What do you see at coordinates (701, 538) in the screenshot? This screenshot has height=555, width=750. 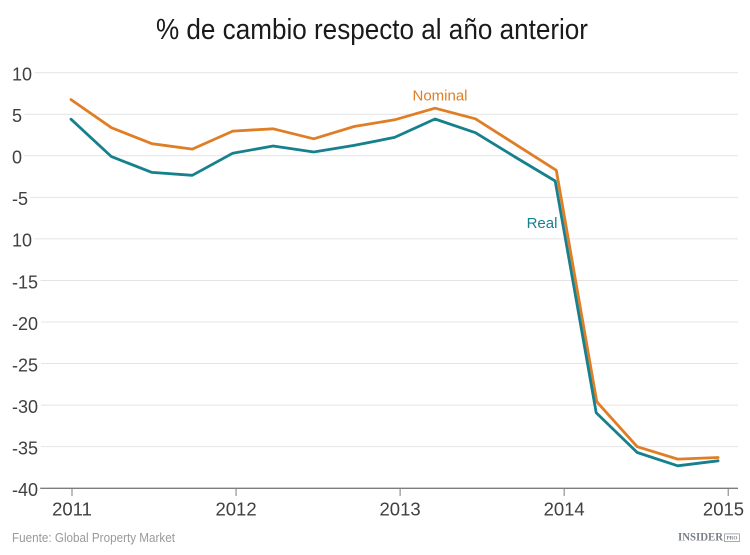 I see `svg-text: INSIDER` at bounding box center [701, 538].